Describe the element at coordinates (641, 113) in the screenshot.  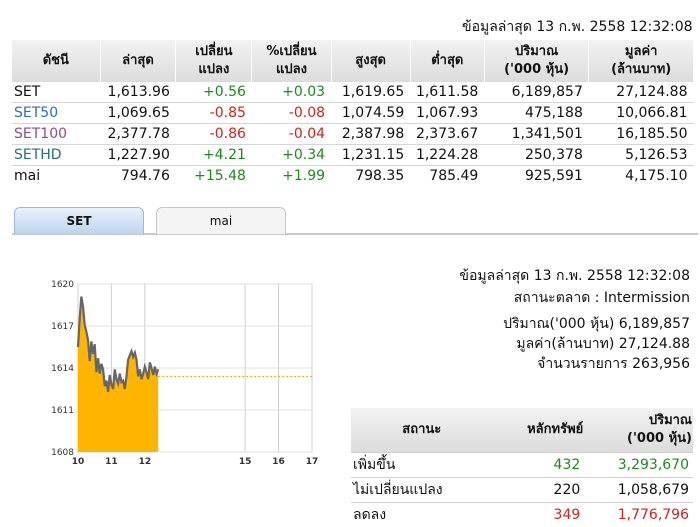
I see `index-value: 10,066.81` at that location.